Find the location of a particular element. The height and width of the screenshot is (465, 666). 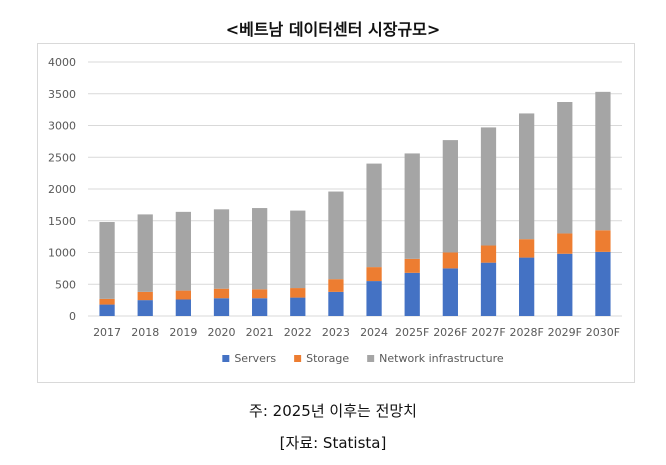

bar-network-2027F is located at coordinates (488, 186).